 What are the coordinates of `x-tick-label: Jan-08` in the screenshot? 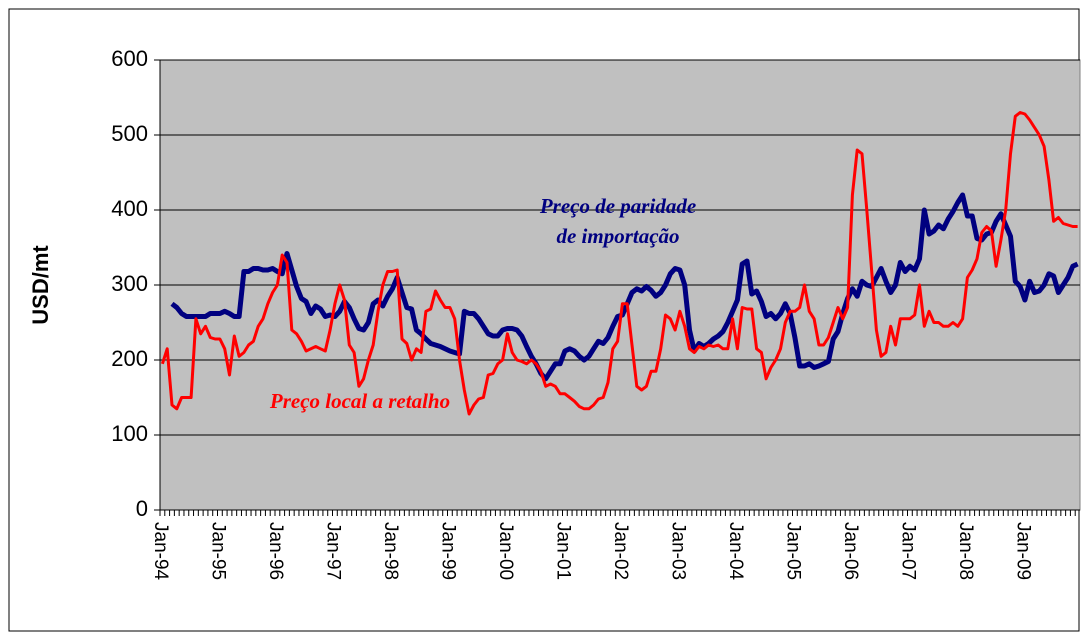 It's located at (965, 551).